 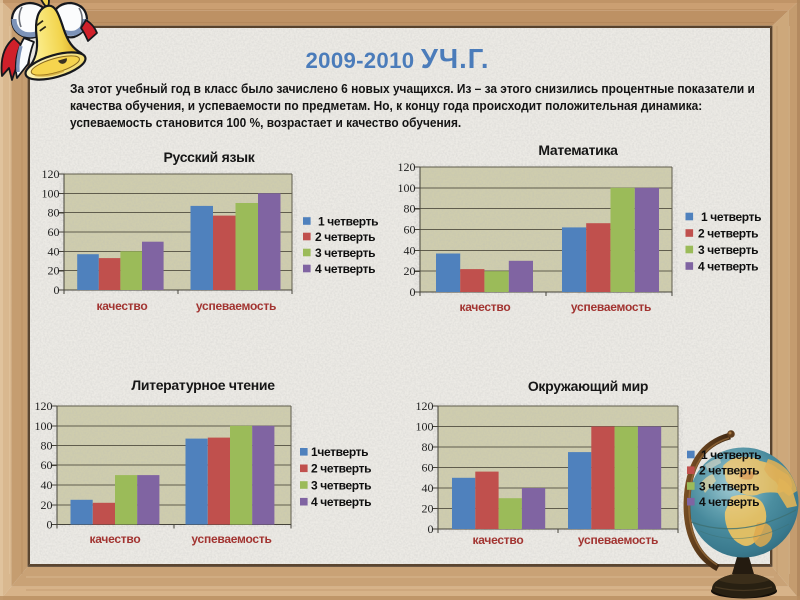 What do you see at coordinates (339, 452) in the screenshot?
I see `svg-text: 1четверть` at bounding box center [339, 452].